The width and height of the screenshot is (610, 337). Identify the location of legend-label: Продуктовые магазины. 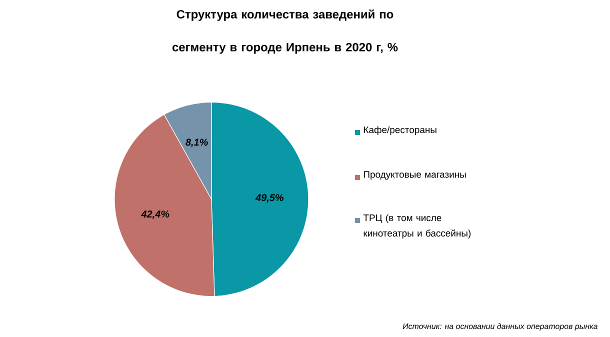
(415, 175).